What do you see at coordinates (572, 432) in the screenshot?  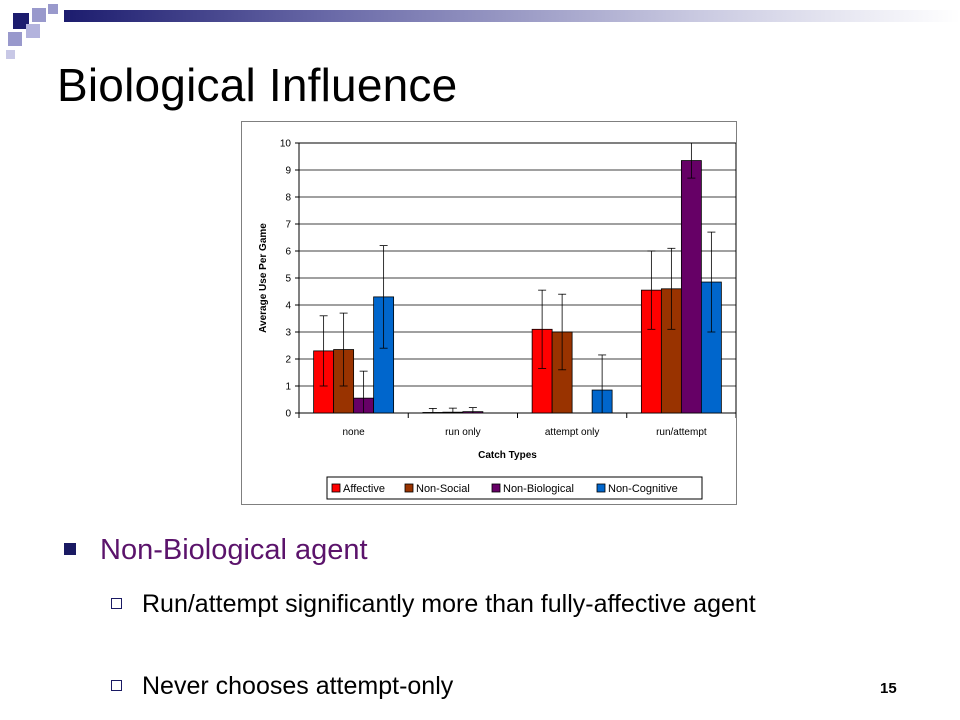 I see `x-tick-label: attempt only` at bounding box center [572, 432].